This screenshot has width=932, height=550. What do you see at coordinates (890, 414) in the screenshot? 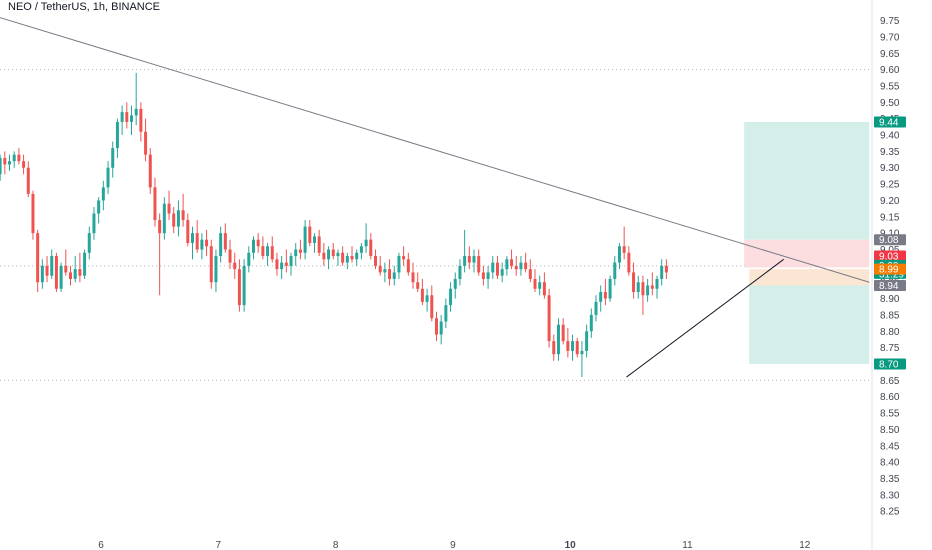
I see `price-tick-label: 8.55` at bounding box center [890, 414].